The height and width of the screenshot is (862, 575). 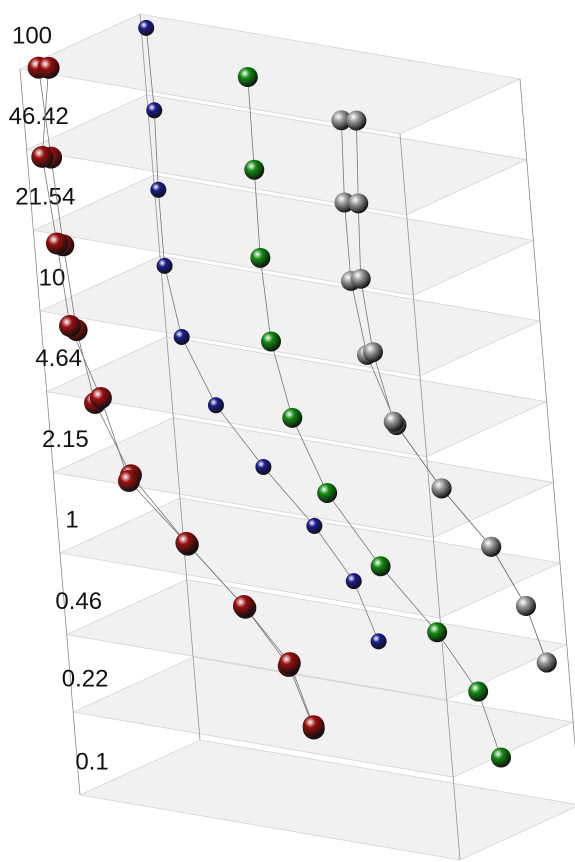 I want to click on z-tick-label: 100, so click(x=32, y=35).